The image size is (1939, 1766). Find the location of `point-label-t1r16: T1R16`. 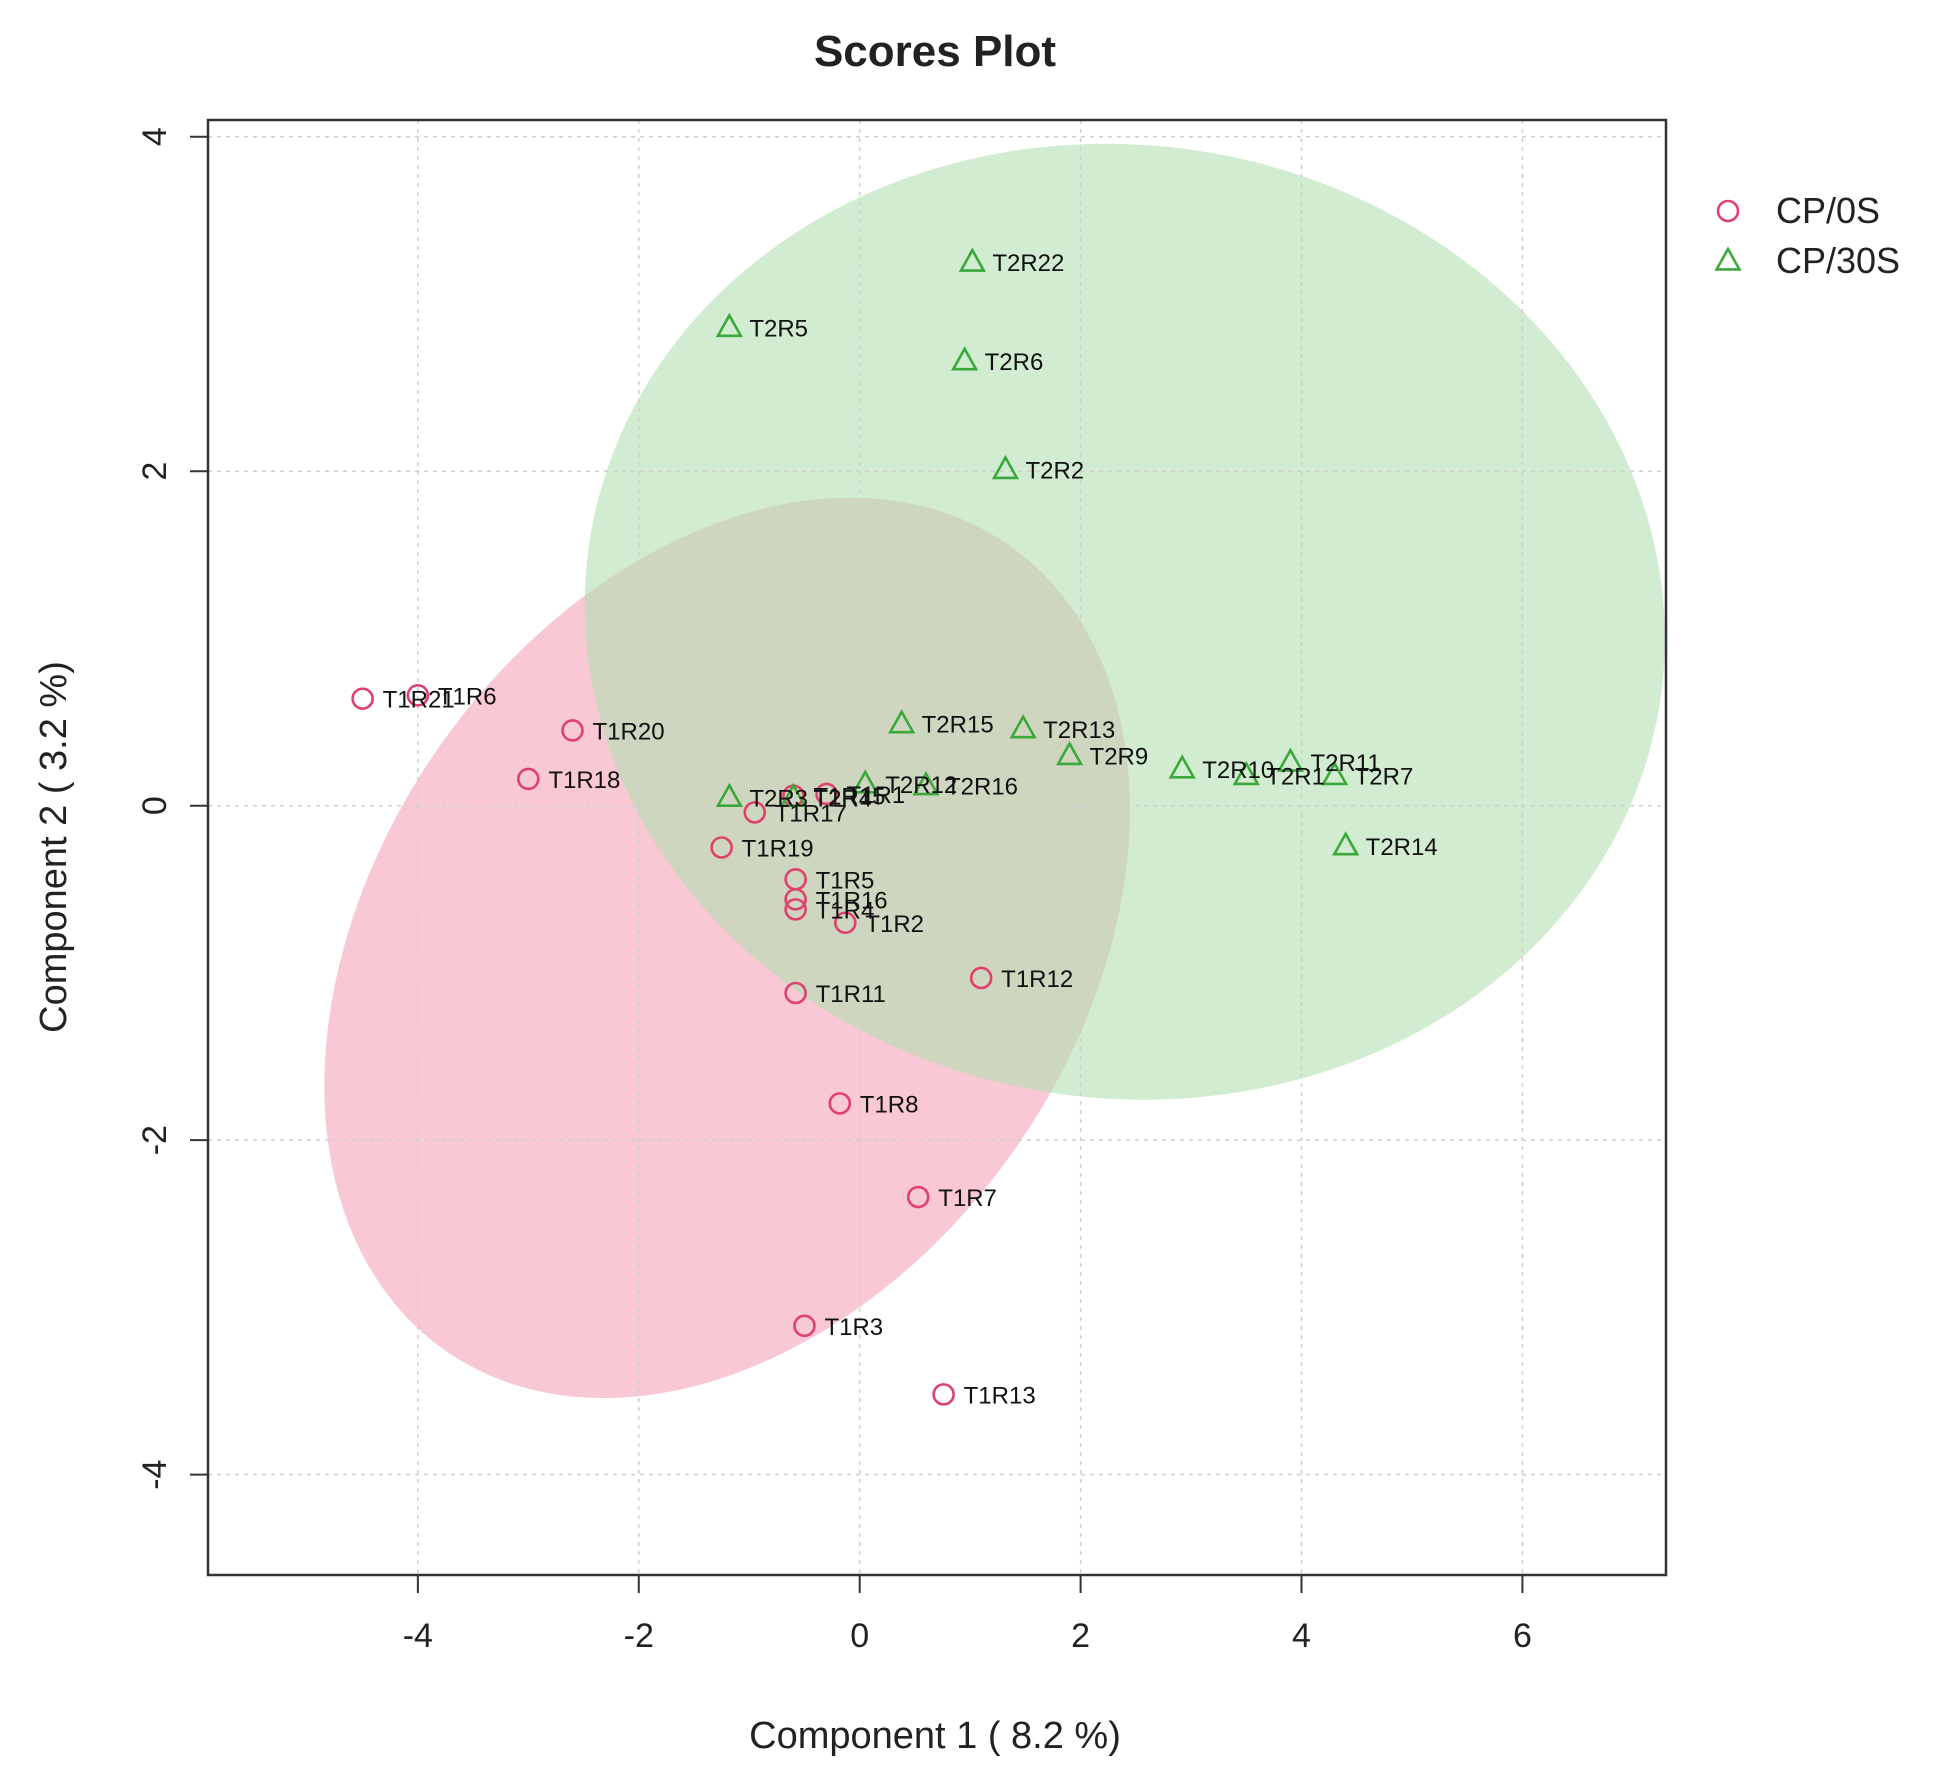

point-label-t1r16: T1R16 is located at coordinates (852, 900).